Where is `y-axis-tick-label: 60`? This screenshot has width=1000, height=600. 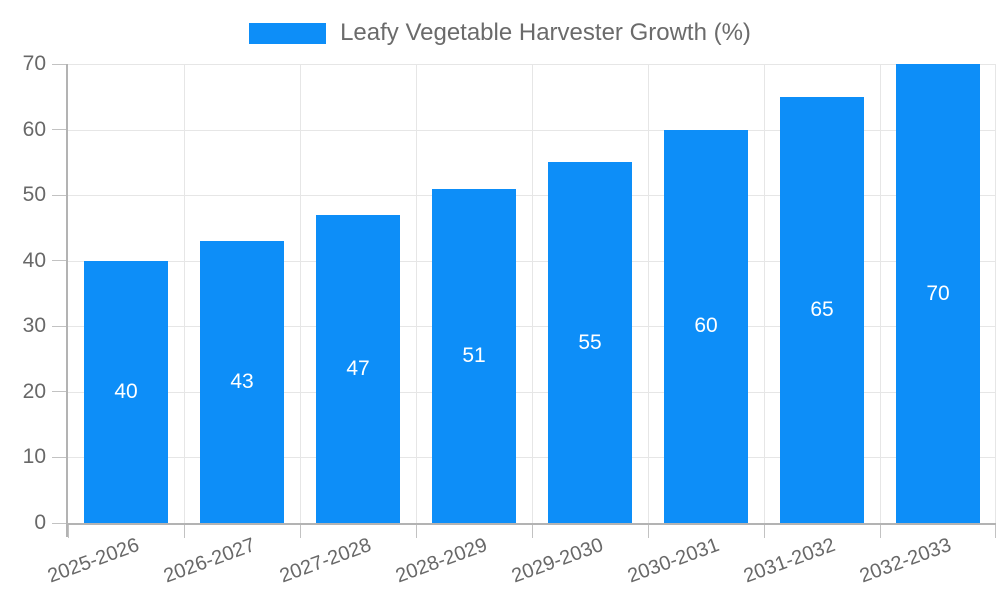
y-axis-tick-label: 60 is located at coordinates (34, 129).